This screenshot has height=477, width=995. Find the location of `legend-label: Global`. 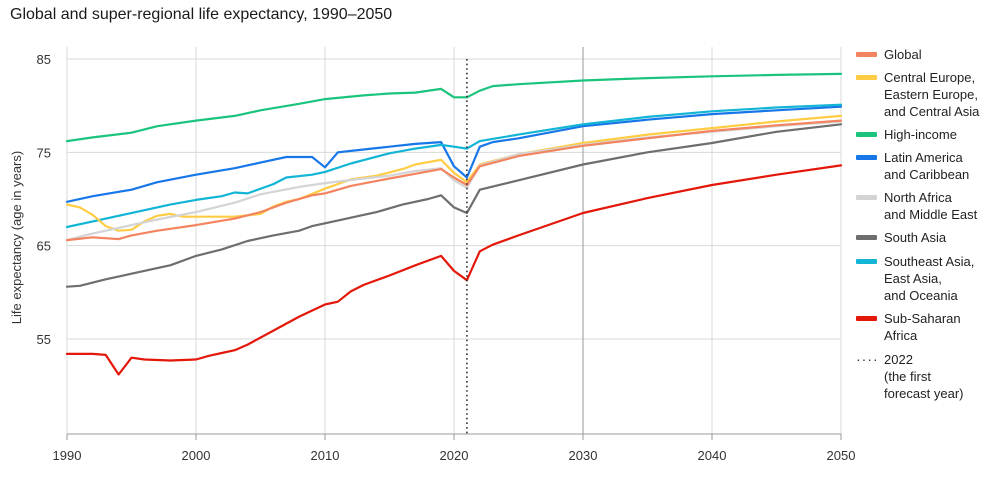

legend-label: Global is located at coordinates (903, 54).